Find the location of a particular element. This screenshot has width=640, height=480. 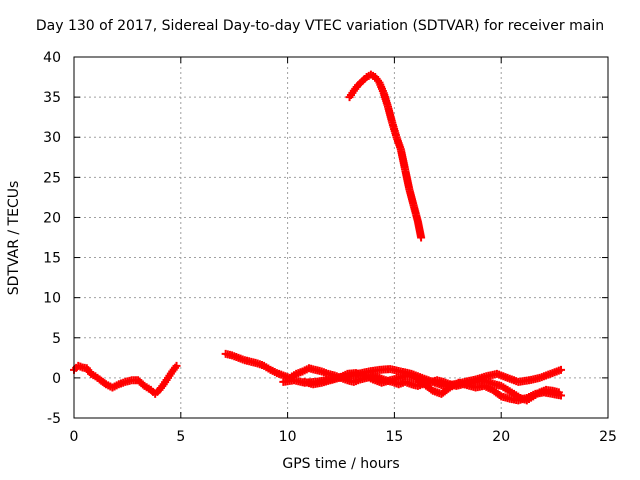

y-tick-label: 35 is located at coordinates (52, 98).